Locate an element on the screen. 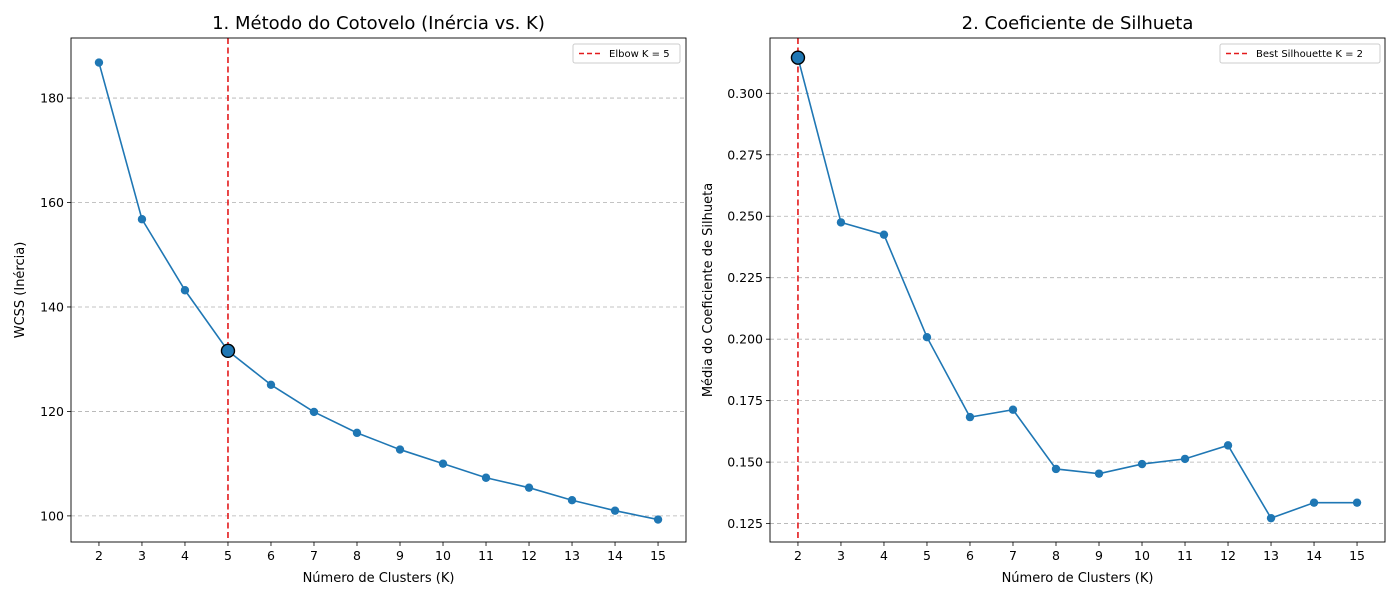 The image size is (1400, 600). y-tick-label: 0.275 is located at coordinates (745, 154).